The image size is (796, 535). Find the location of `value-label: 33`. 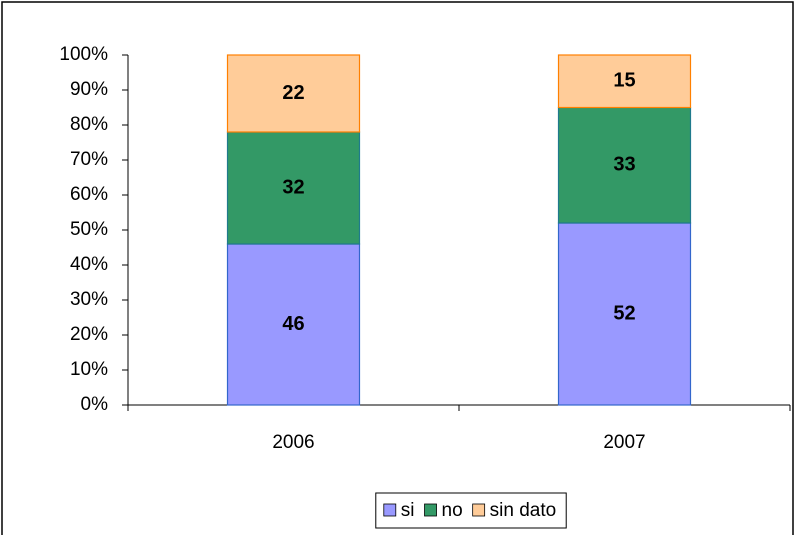

value-label: 33 is located at coordinates (624, 165).